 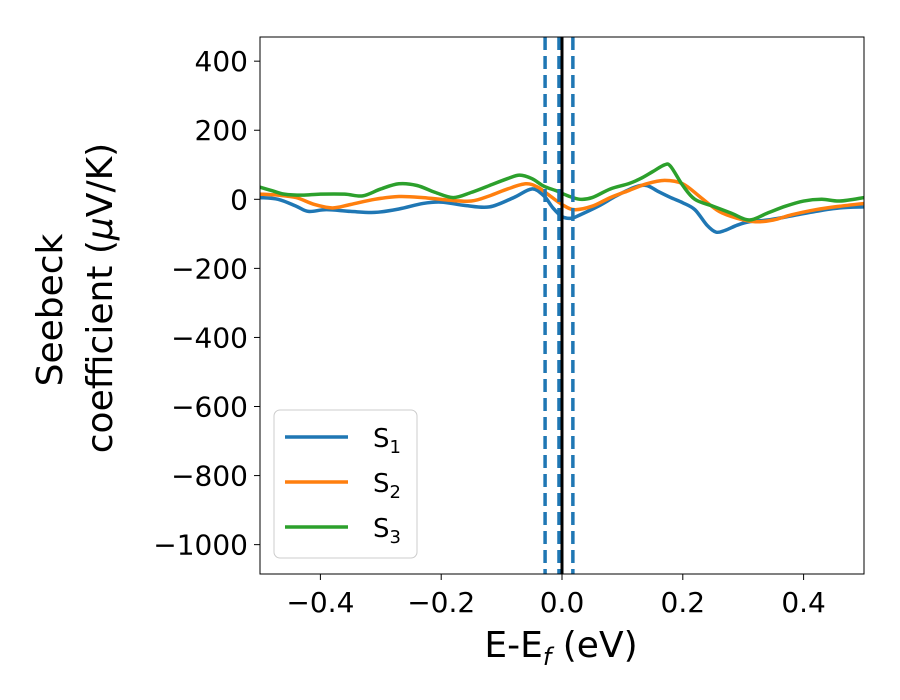 I want to click on y-tick-label: 200, so click(x=221, y=130).